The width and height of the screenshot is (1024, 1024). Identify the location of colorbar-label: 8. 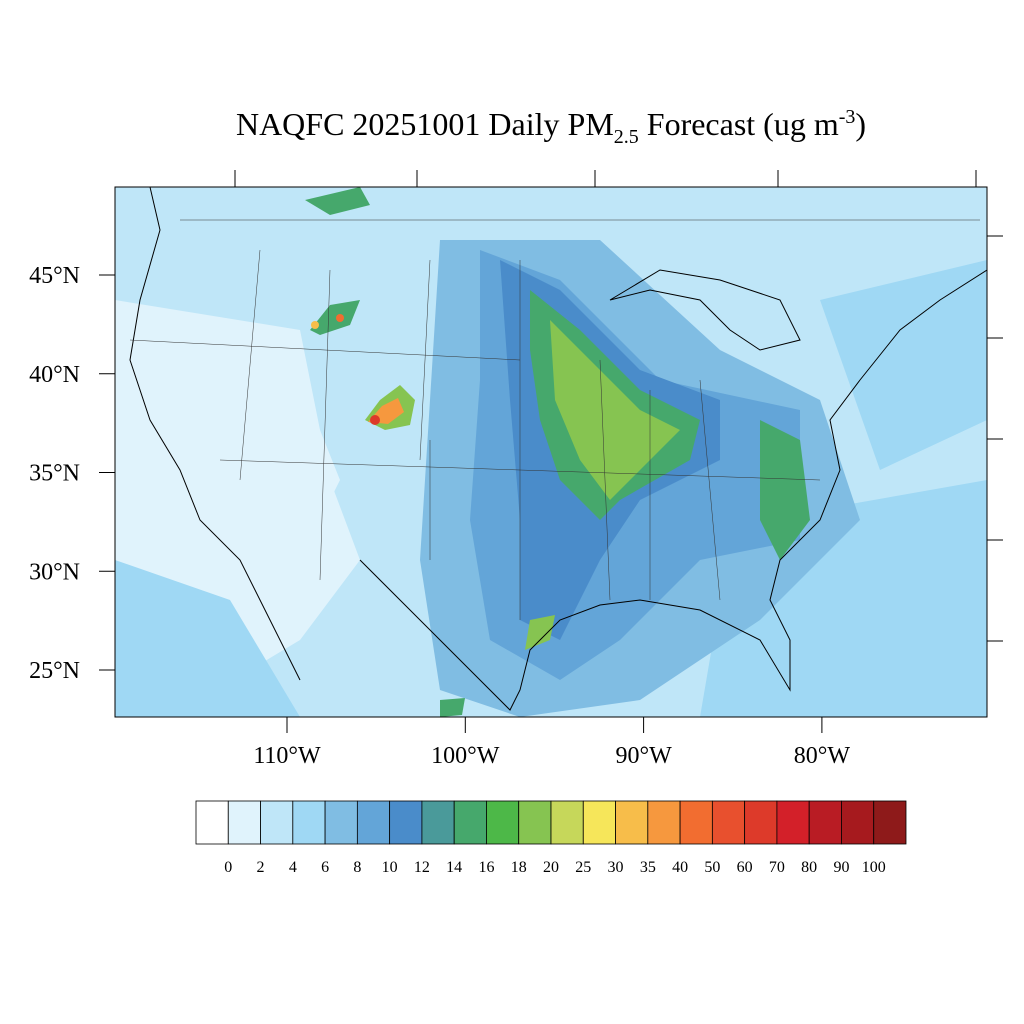
(357, 867).